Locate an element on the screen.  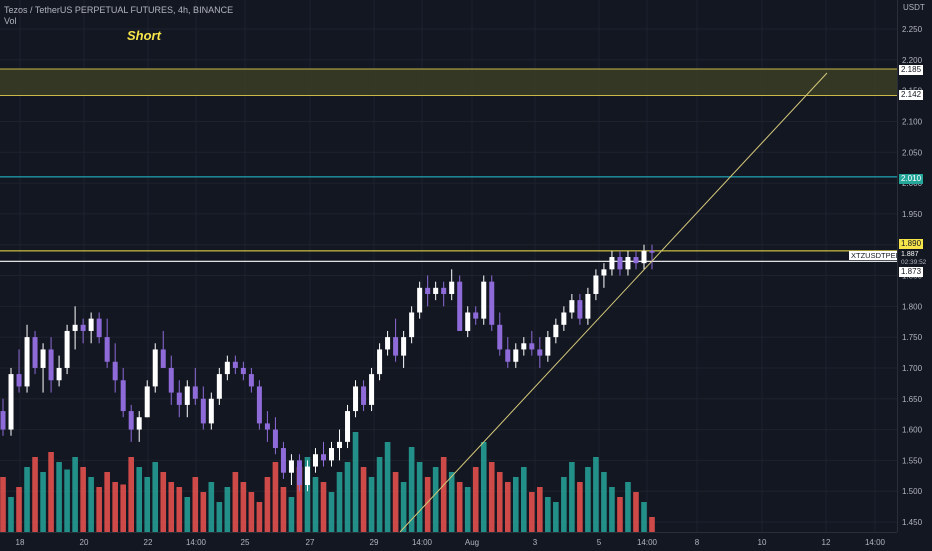
price-tick-label: 1.700 is located at coordinates (912, 368).